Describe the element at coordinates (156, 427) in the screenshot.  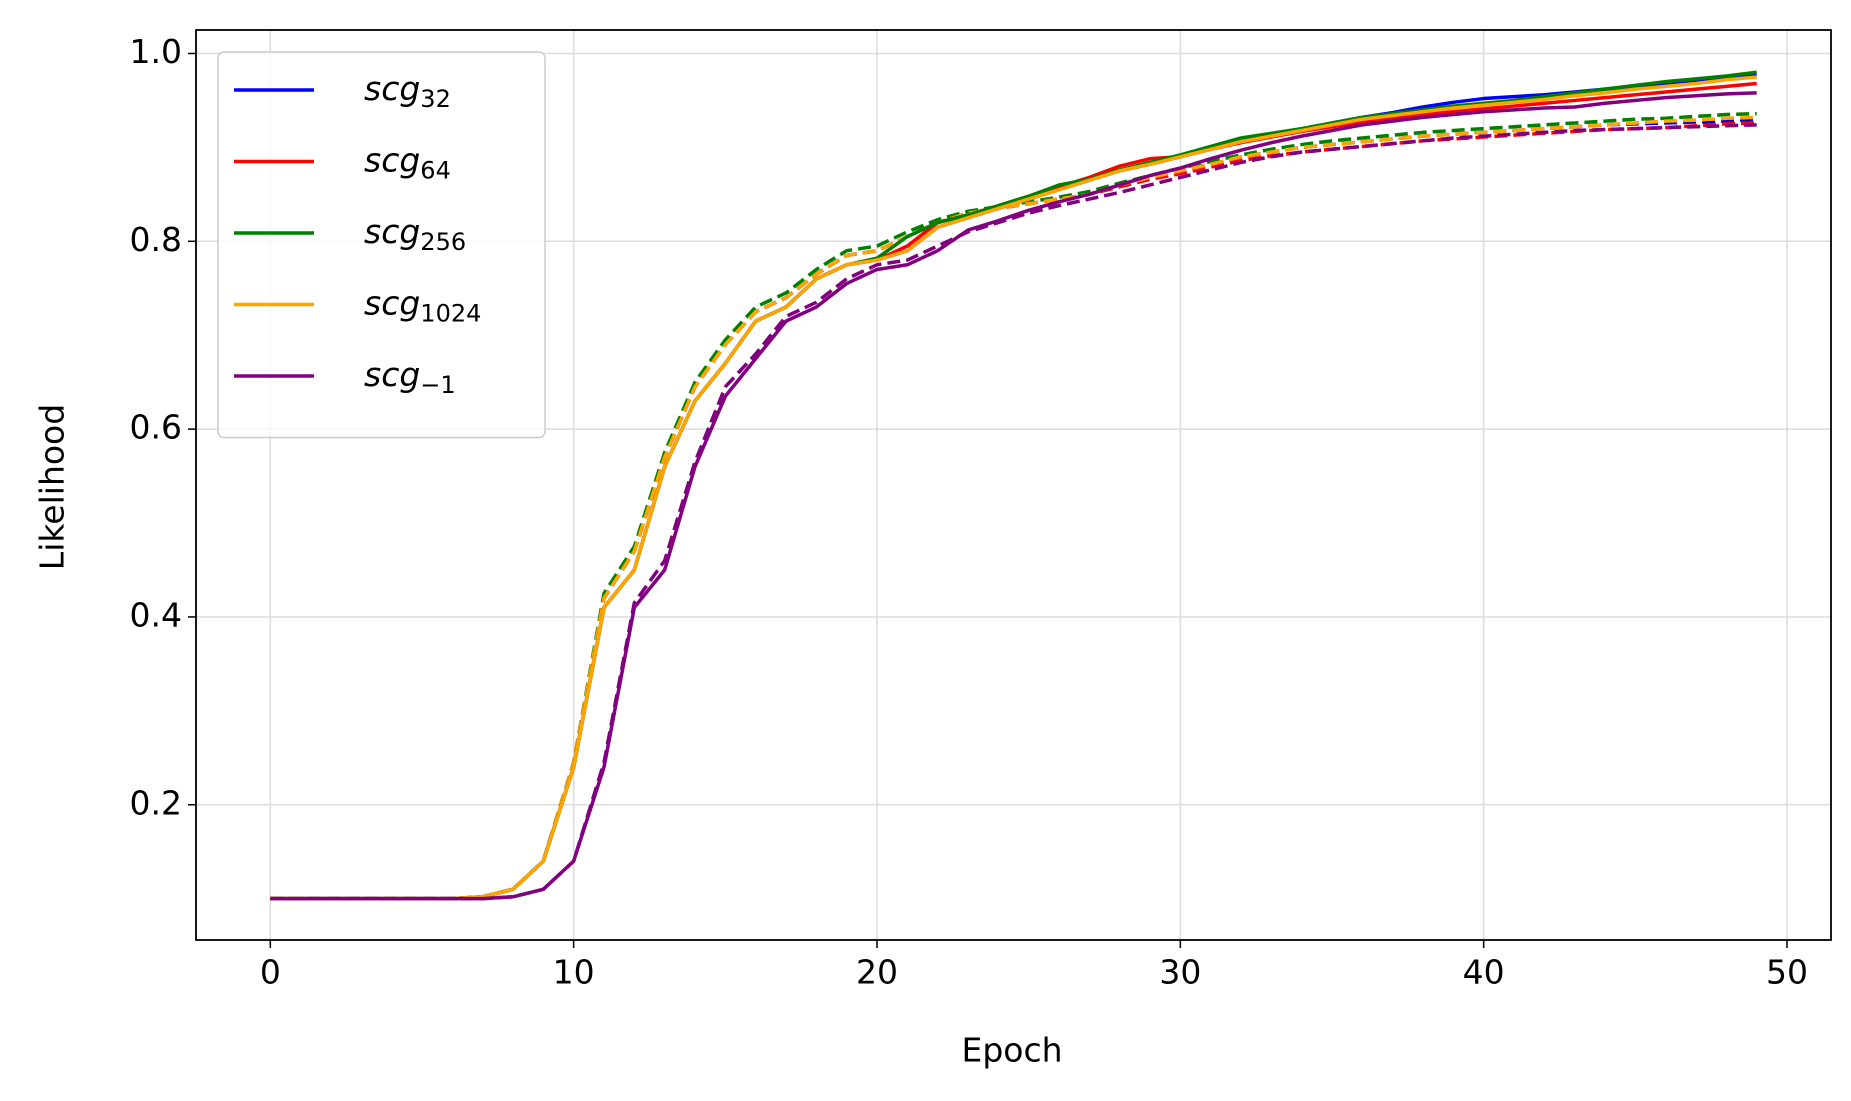
I see `y-tick-label: 0.6` at that location.